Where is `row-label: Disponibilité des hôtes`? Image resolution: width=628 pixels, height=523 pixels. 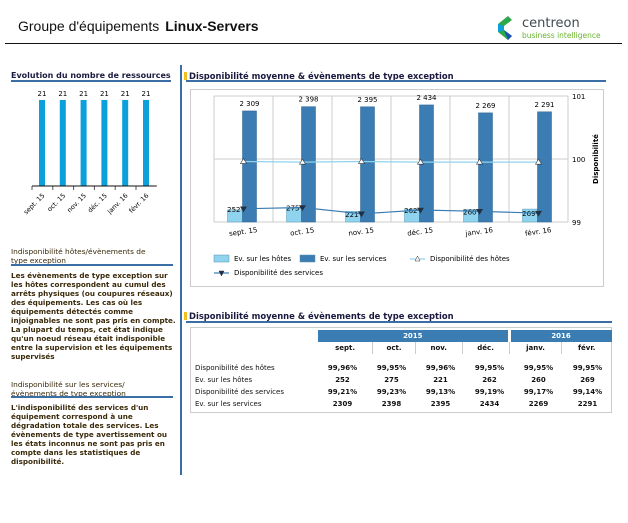
row-label: Disponibilité des hôtes is located at coordinates (235, 368).